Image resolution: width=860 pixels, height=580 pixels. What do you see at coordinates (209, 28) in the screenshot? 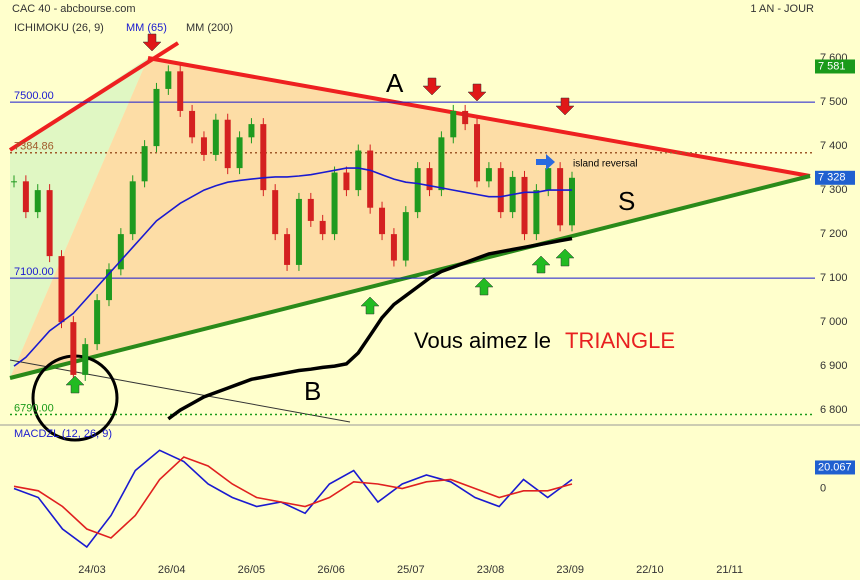
I see `legend-entry: MM (200)` at bounding box center [209, 28].